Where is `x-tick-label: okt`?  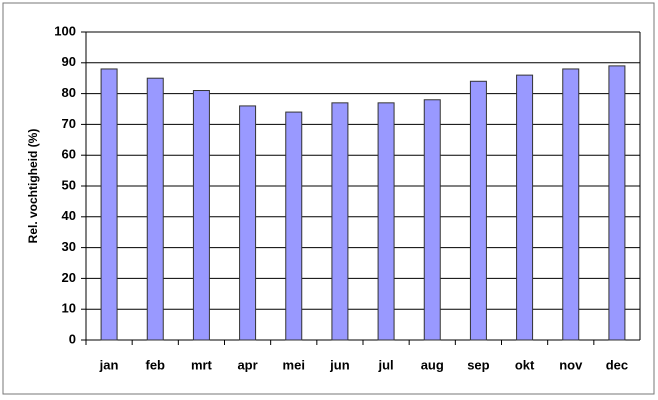
x-tick-label: okt is located at coordinates (525, 364).